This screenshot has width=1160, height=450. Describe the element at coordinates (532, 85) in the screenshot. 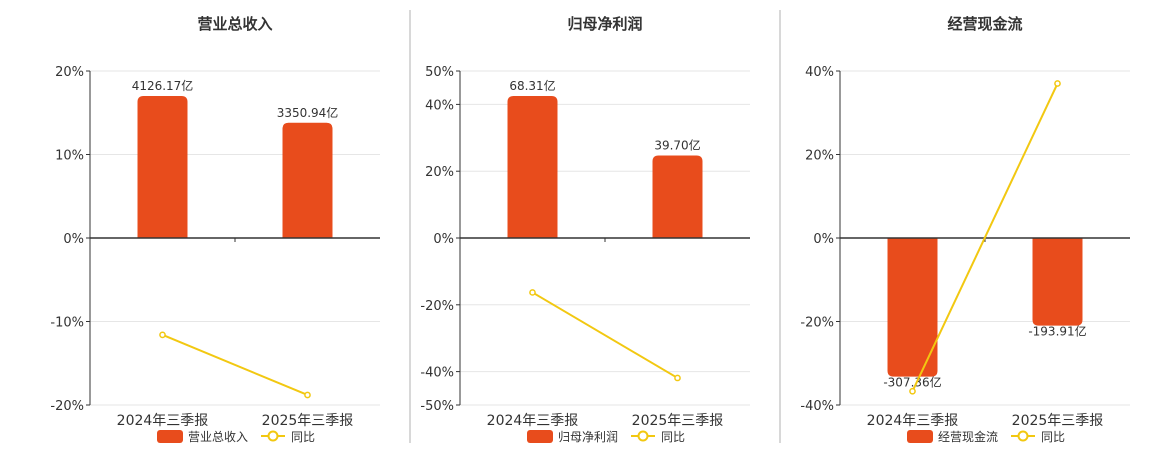

I see `bar-value-label: 68.31亿` at that location.